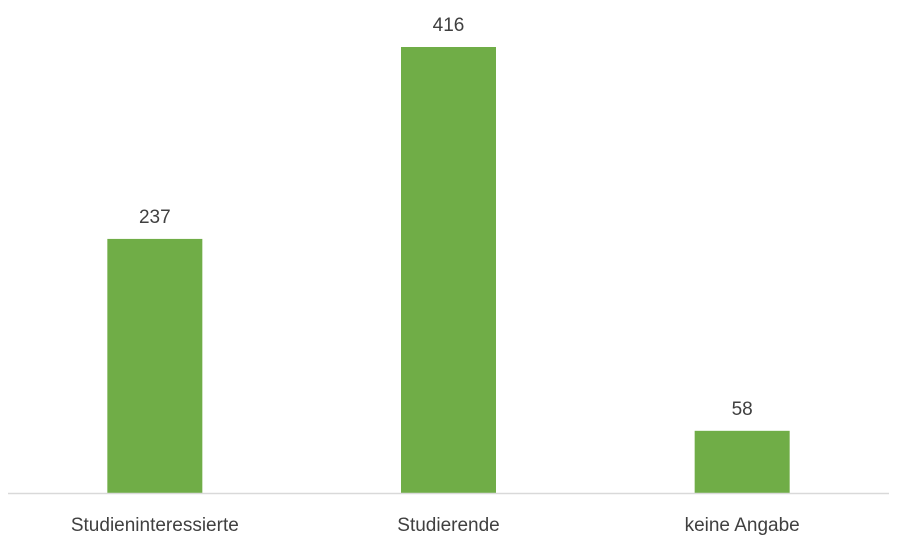  Describe the element at coordinates (448, 525) in the screenshot. I see `x-tick-label-1: Studierende` at that location.